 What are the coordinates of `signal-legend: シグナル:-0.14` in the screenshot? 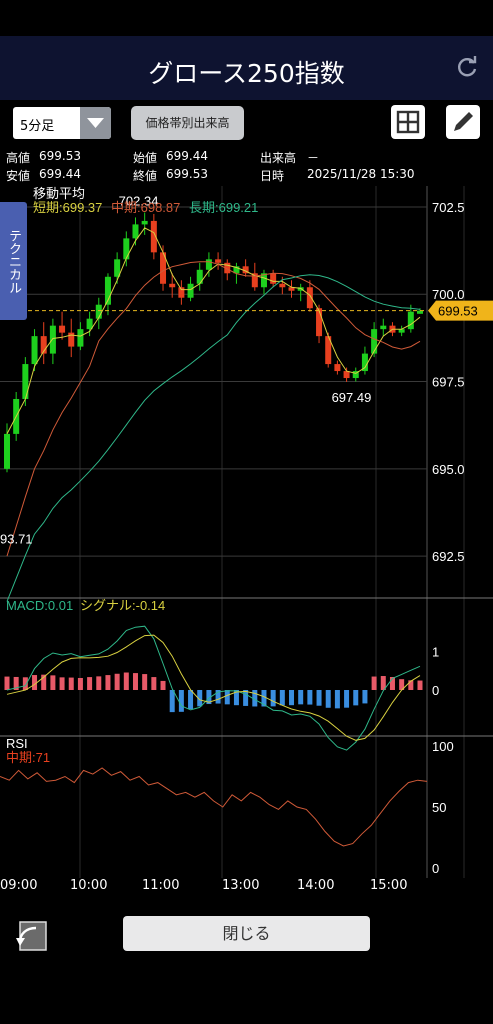 It's located at (122, 605).